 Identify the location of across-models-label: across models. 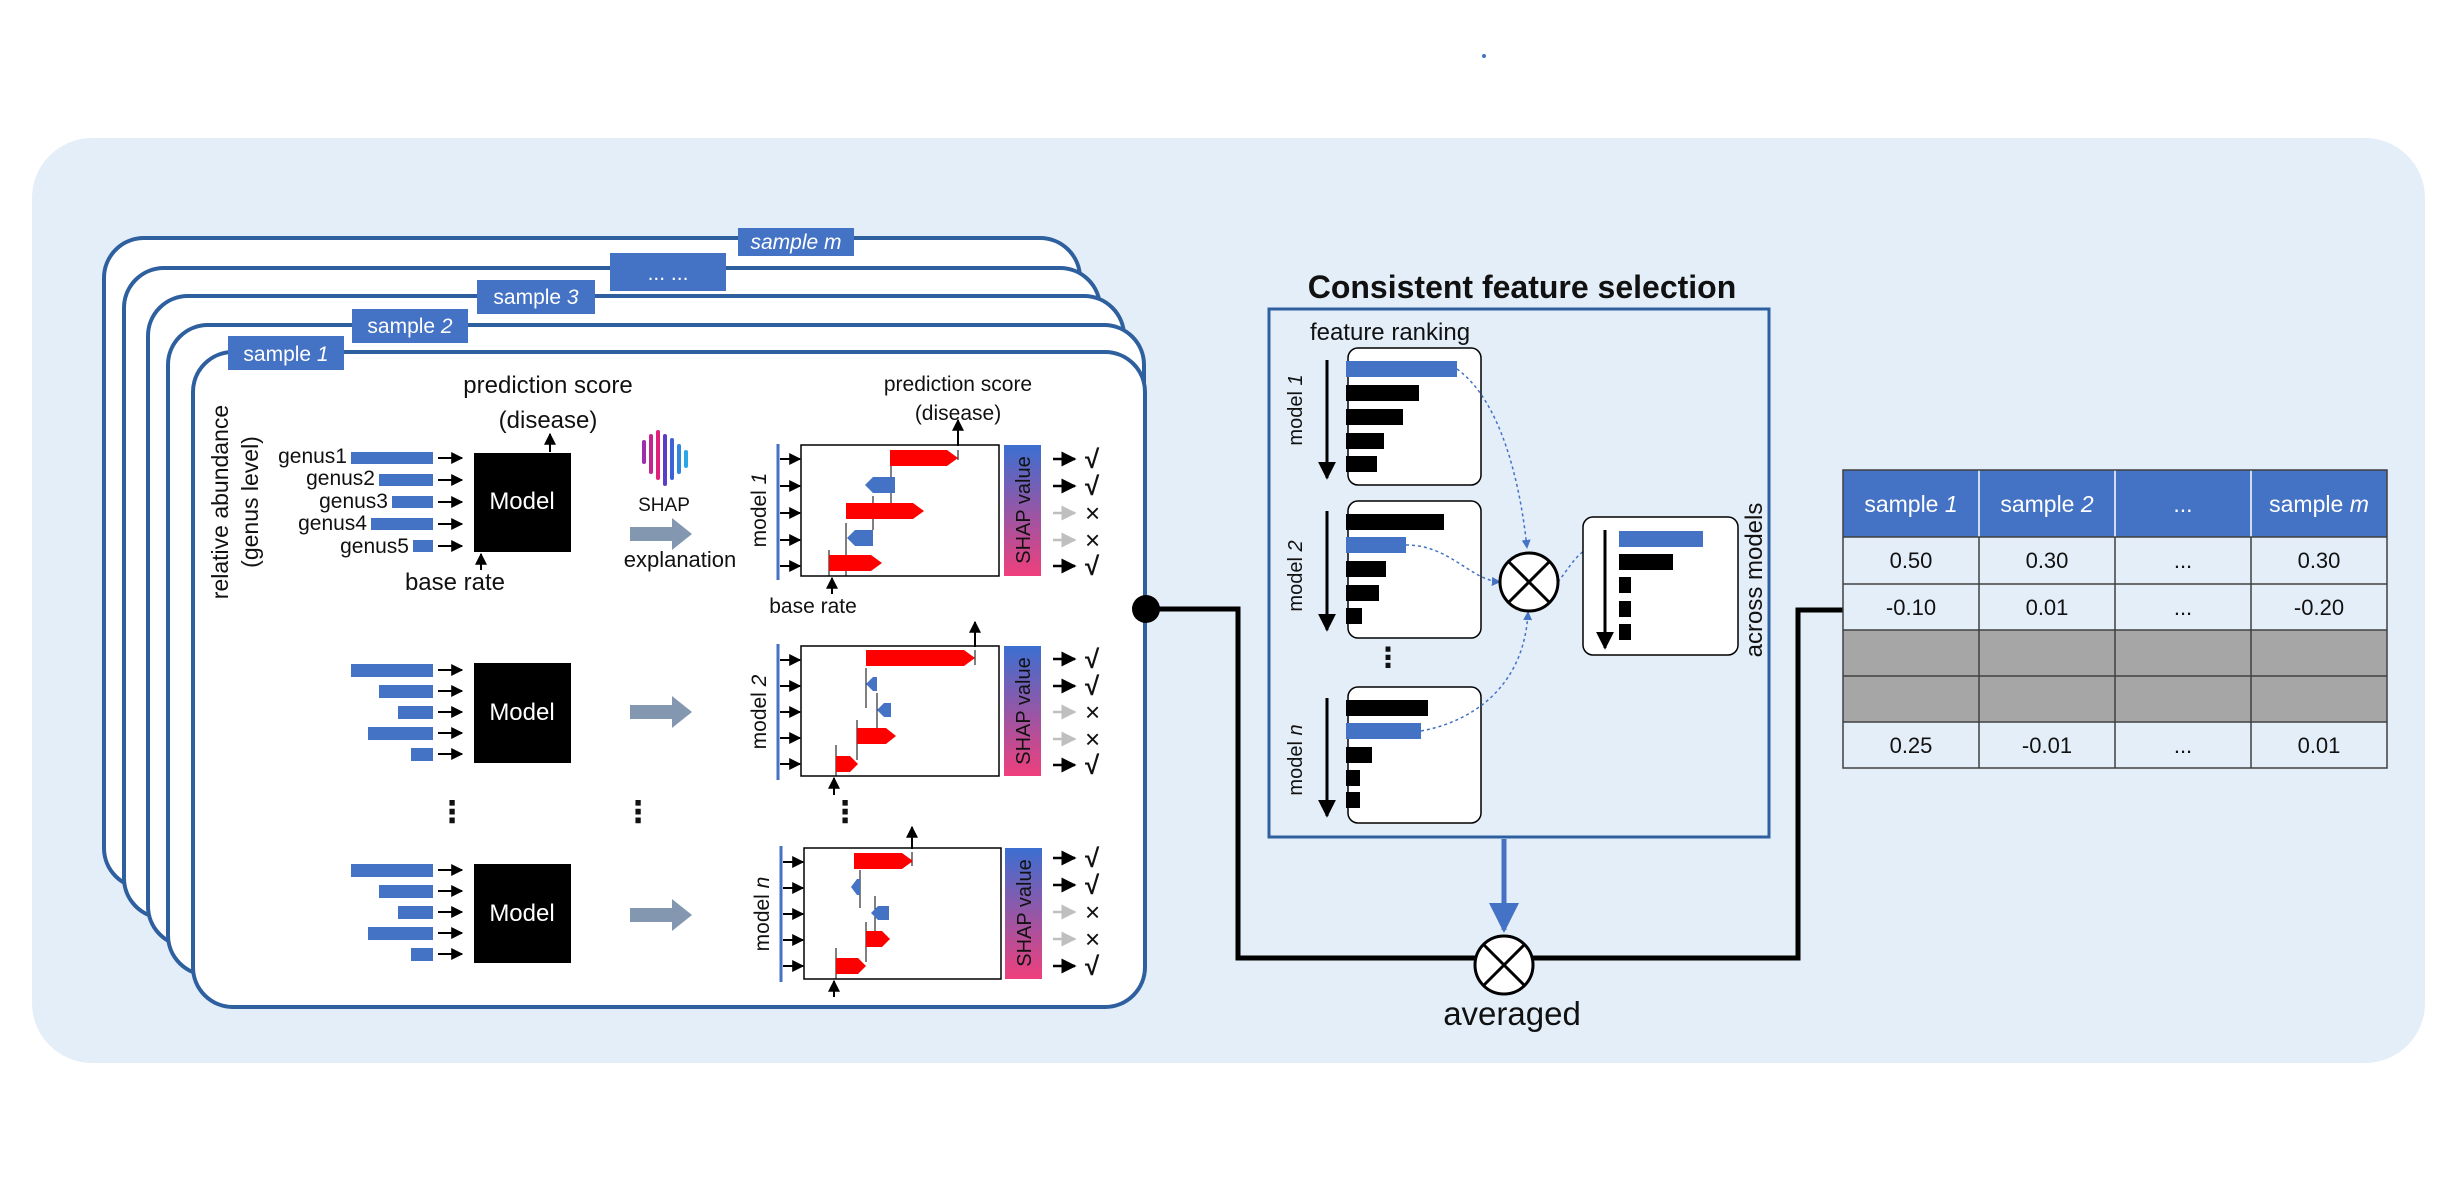
(1754, 580).